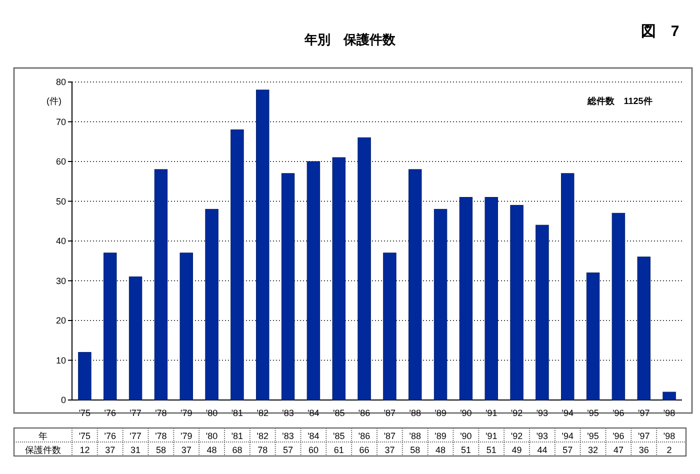  What do you see at coordinates (415, 413) in the screenshot?
I see `x-tick-label: '88` at bounding box center [415, 413].